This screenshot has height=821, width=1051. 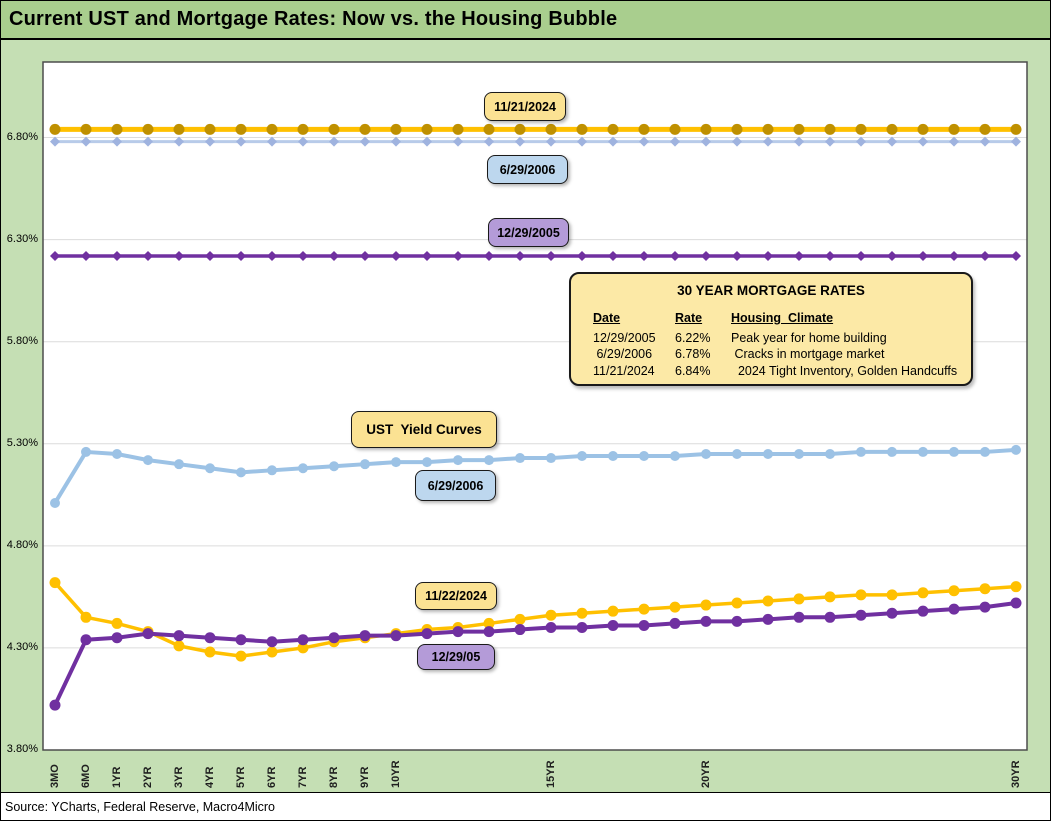 I want to click on label-ust-2024: 11/22/2024, so click(x=456, y=596).